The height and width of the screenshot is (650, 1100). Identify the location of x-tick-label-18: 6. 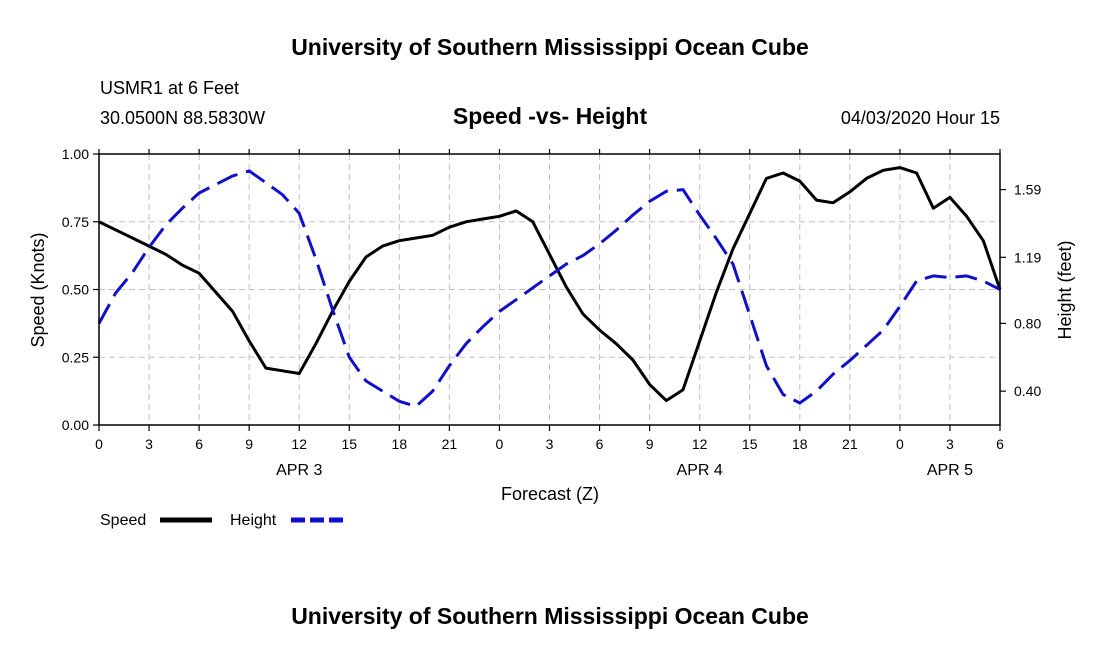
(1000, 444).